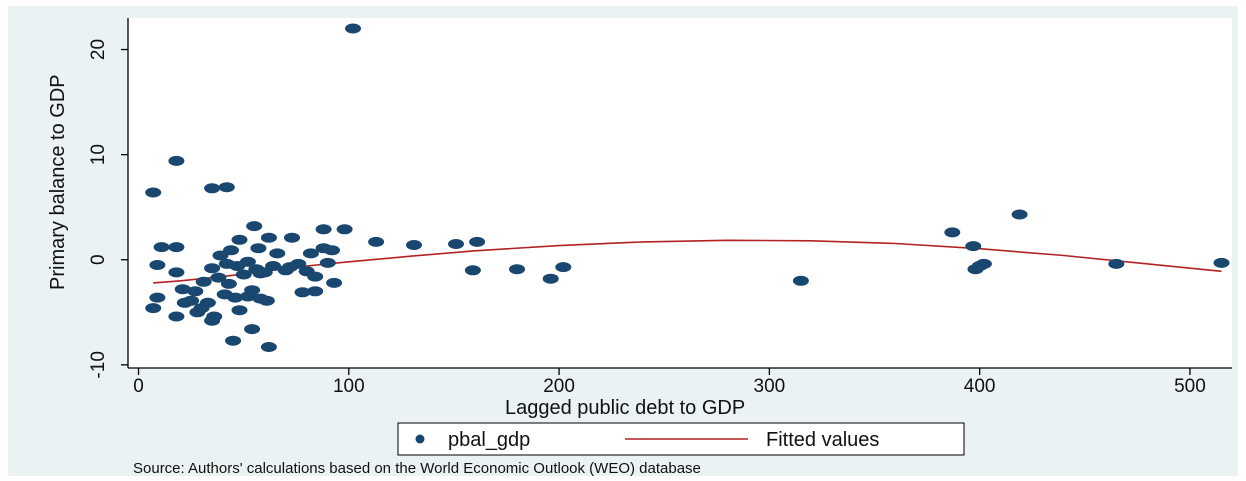  I want to click on x-tick-label: 0, so click(138, 386).